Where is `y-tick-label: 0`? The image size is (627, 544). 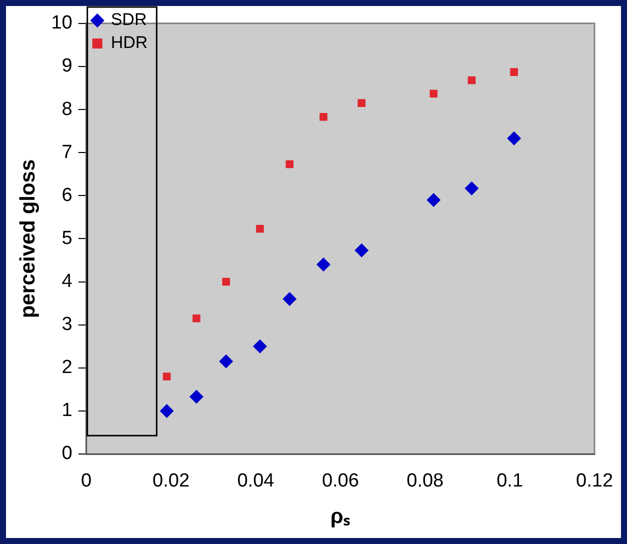
y-tick-label: 0 is located at coordinates (67, 453).